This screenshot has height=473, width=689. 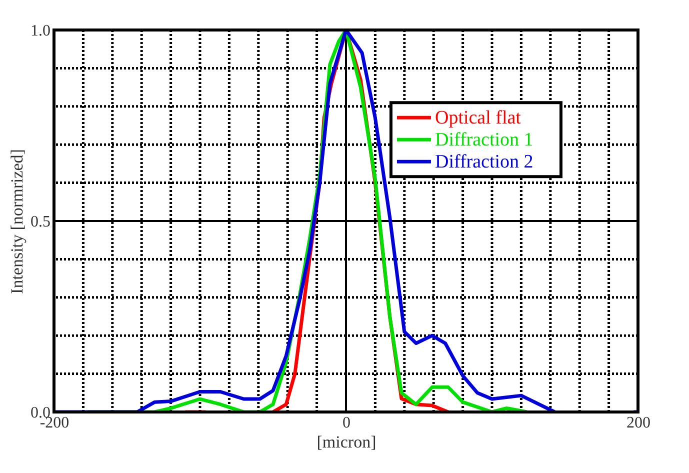 I want to click on x-axis-title: [micron], so click(x=346, y=442).